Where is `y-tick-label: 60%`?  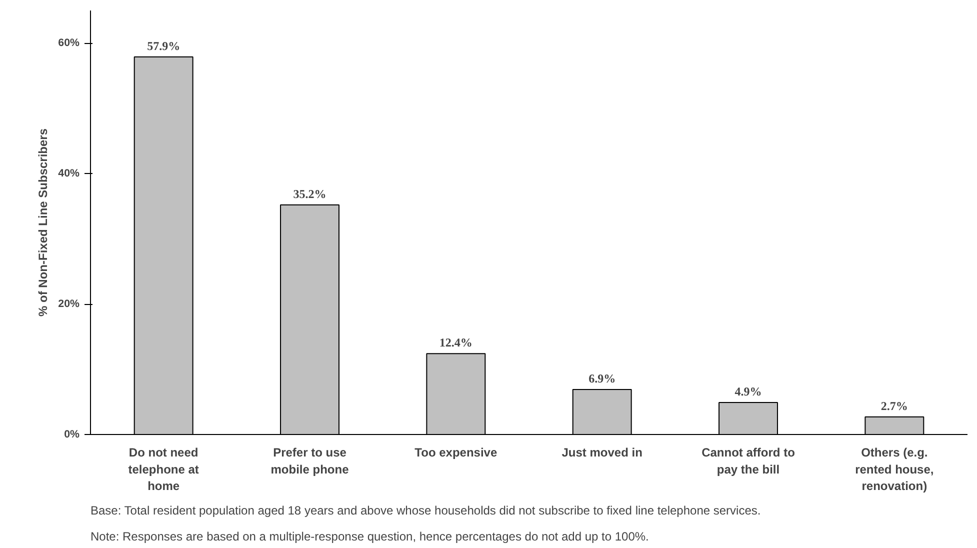
y-tick-label: 60% is located at coordinates (69, 43).